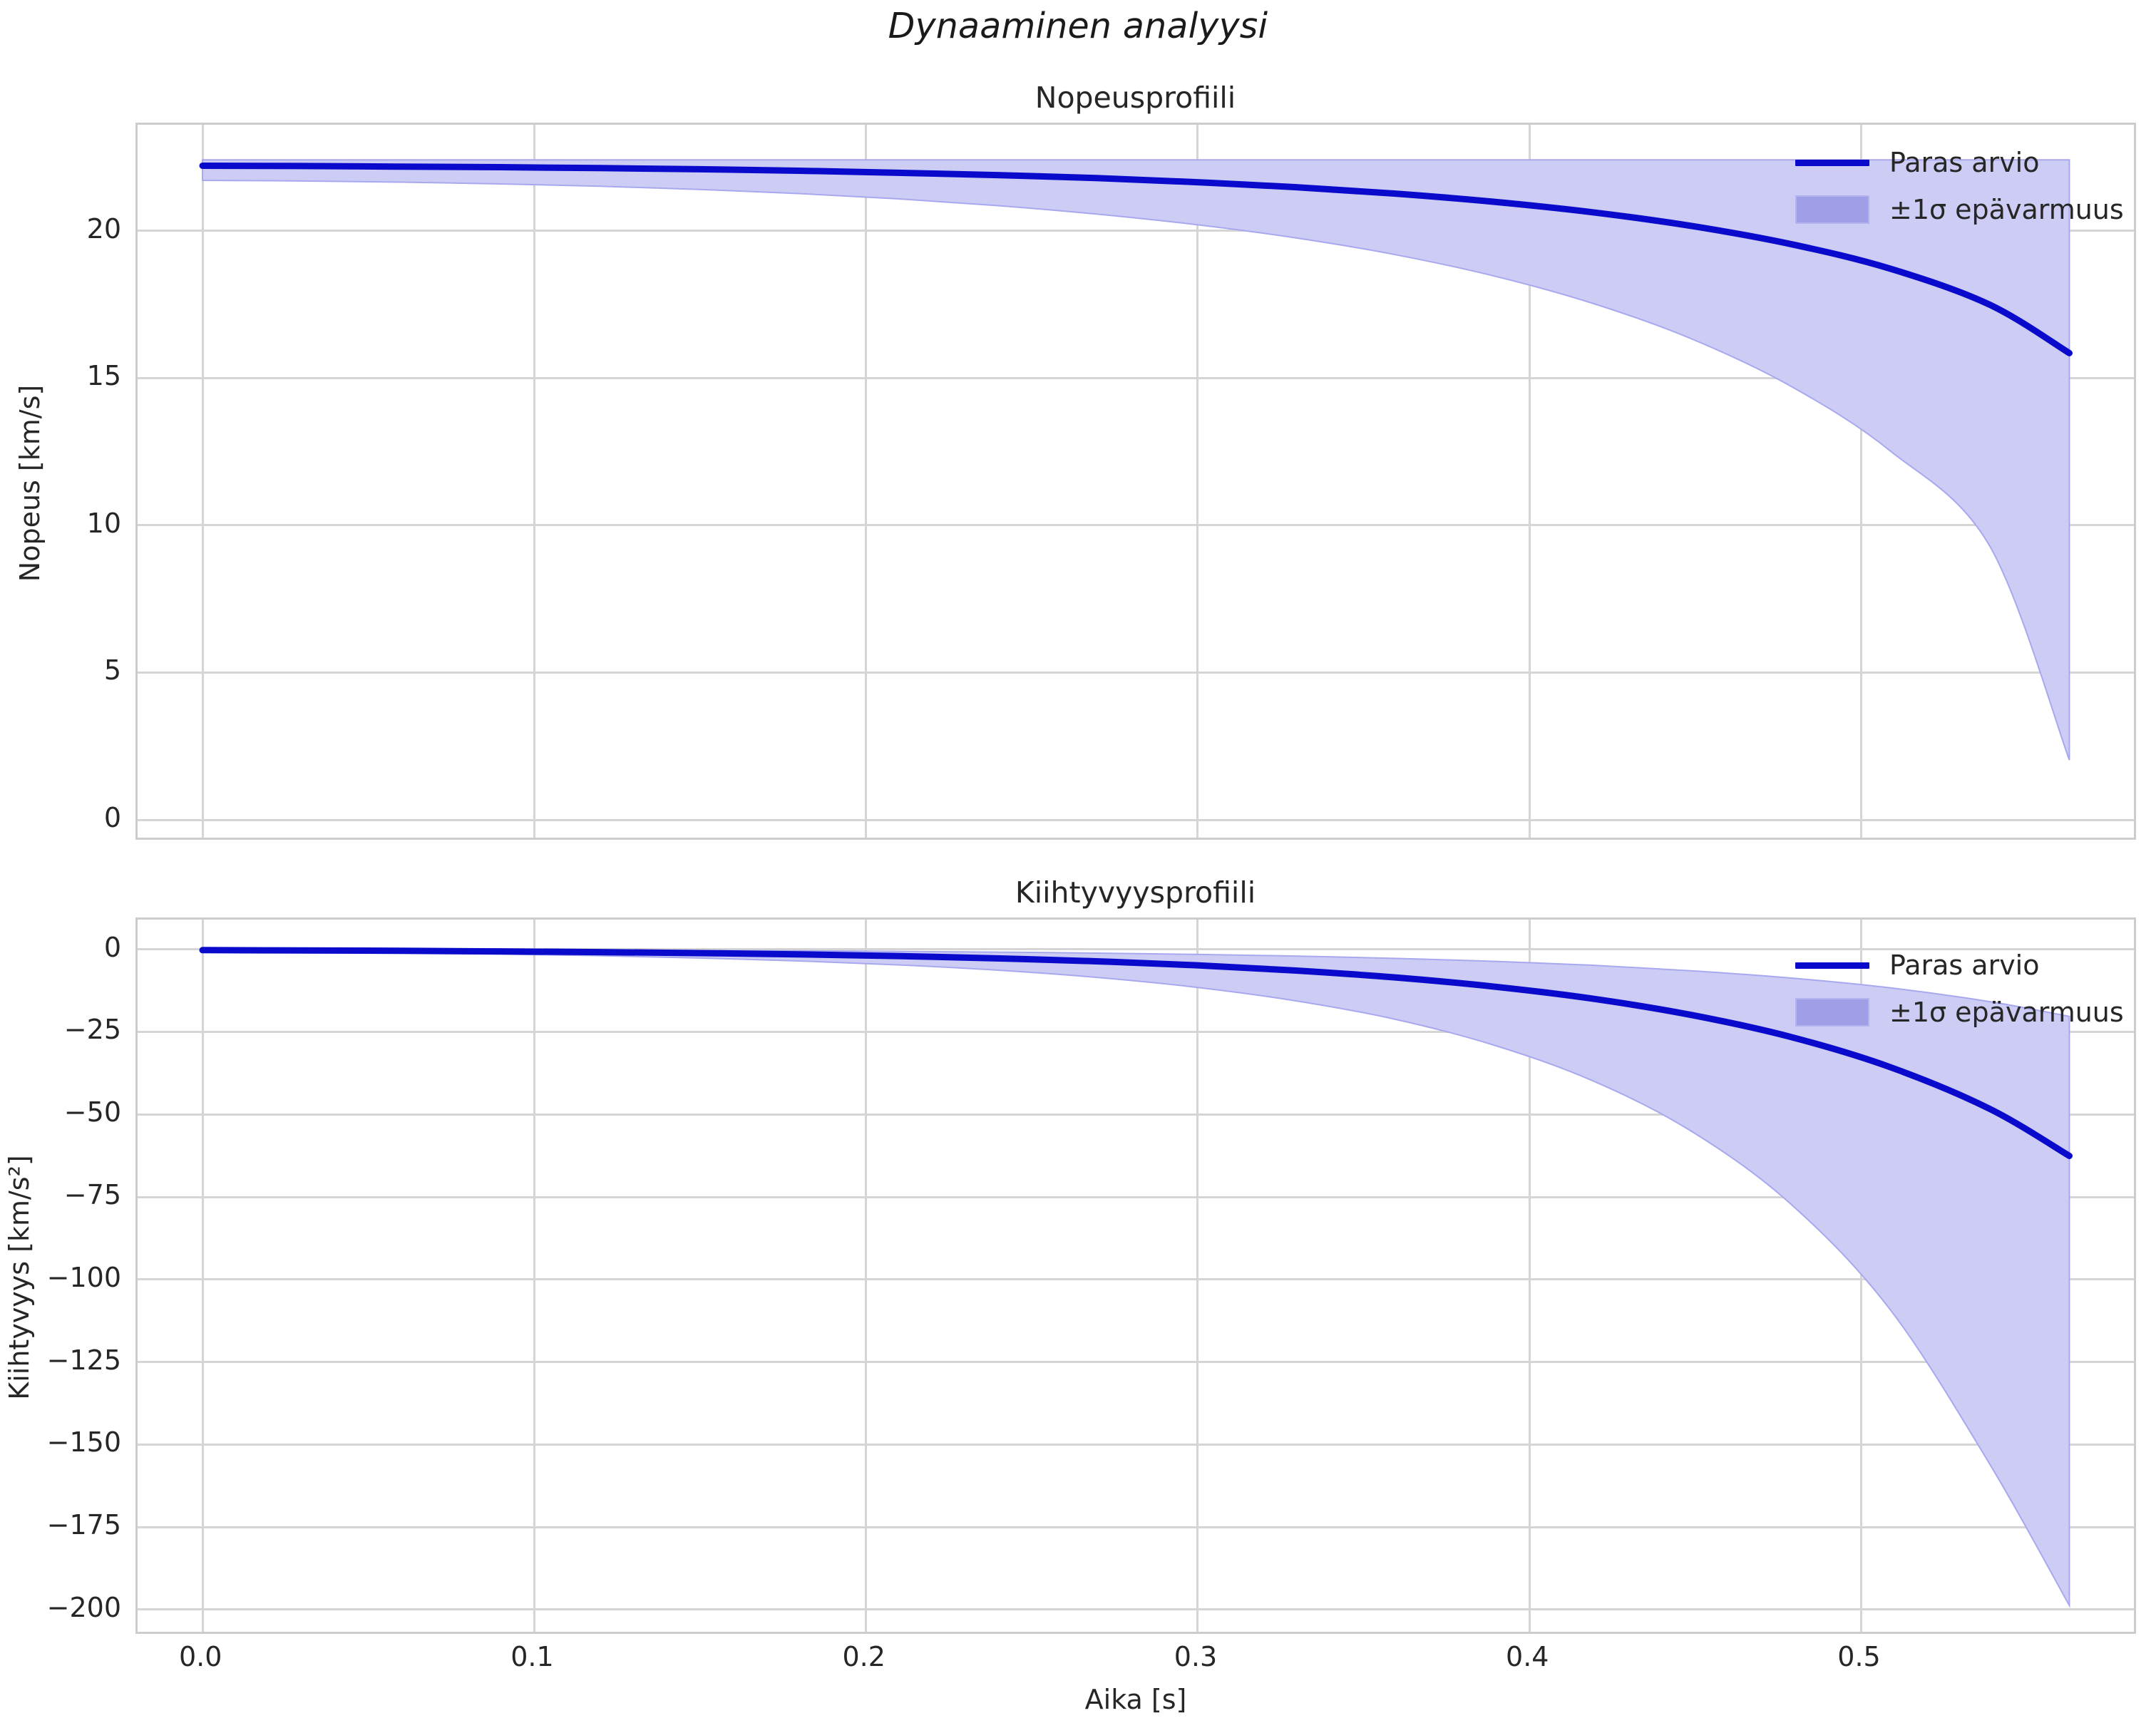 This screenshot has height=1728, width=2156. I want to click on y-axis-ticks-acceleration: 0 −25 −50 −75 −100 −125 −150 −175 −200, so click(67, 1275).